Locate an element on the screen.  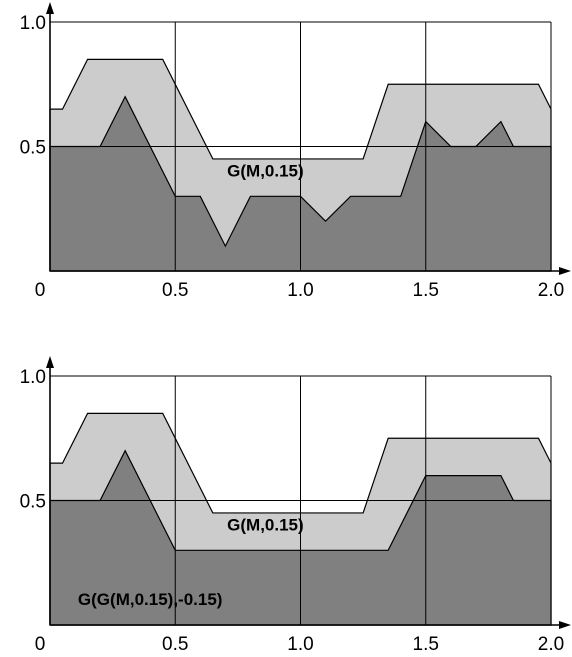
x-tick-label-0-bottom: 0 is located at coordinates (40, 644).